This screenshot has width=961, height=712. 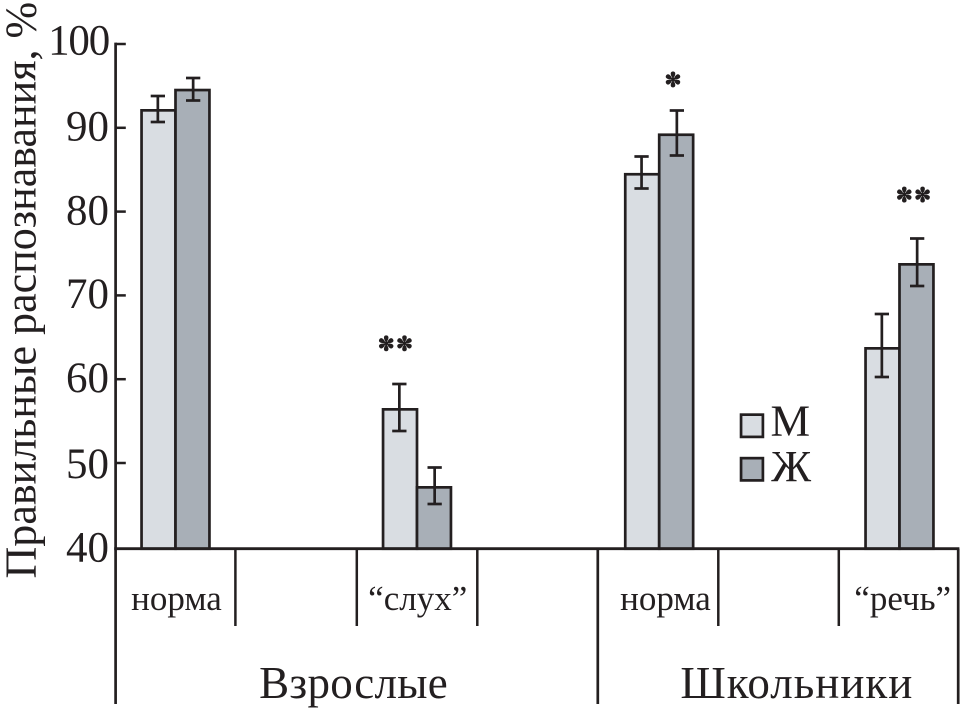 What do you see at coordinates (87, 464) in the screenshot?
I see `svg-text: 50` at bounding box center [87, 464].